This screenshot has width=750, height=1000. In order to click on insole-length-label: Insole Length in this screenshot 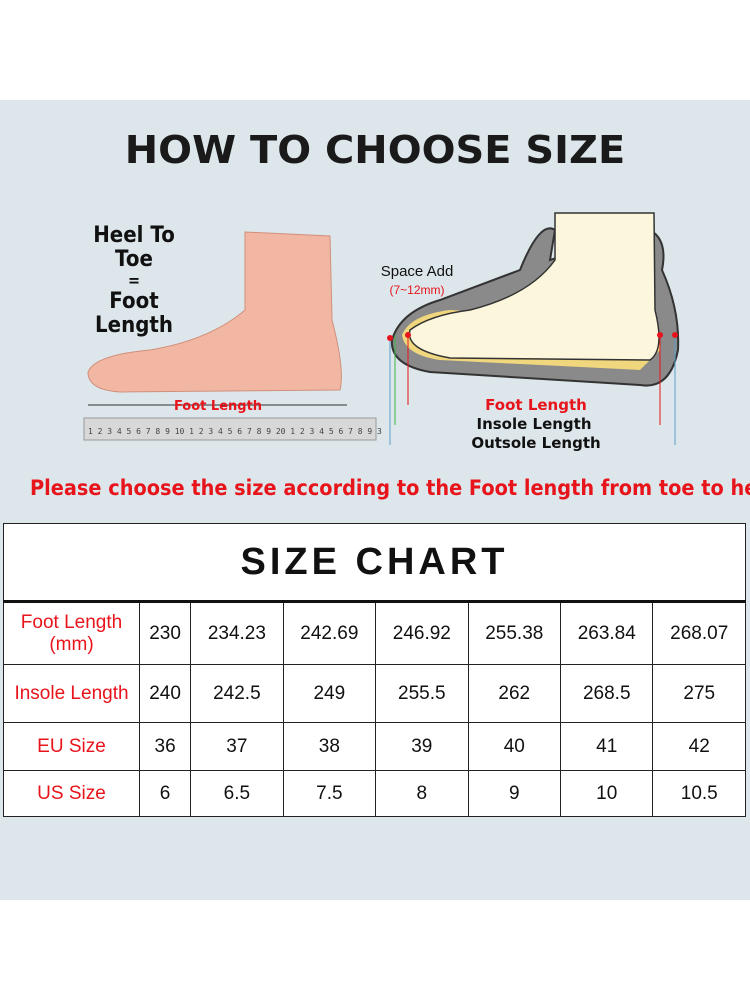, I will do `click(533, 424)`.